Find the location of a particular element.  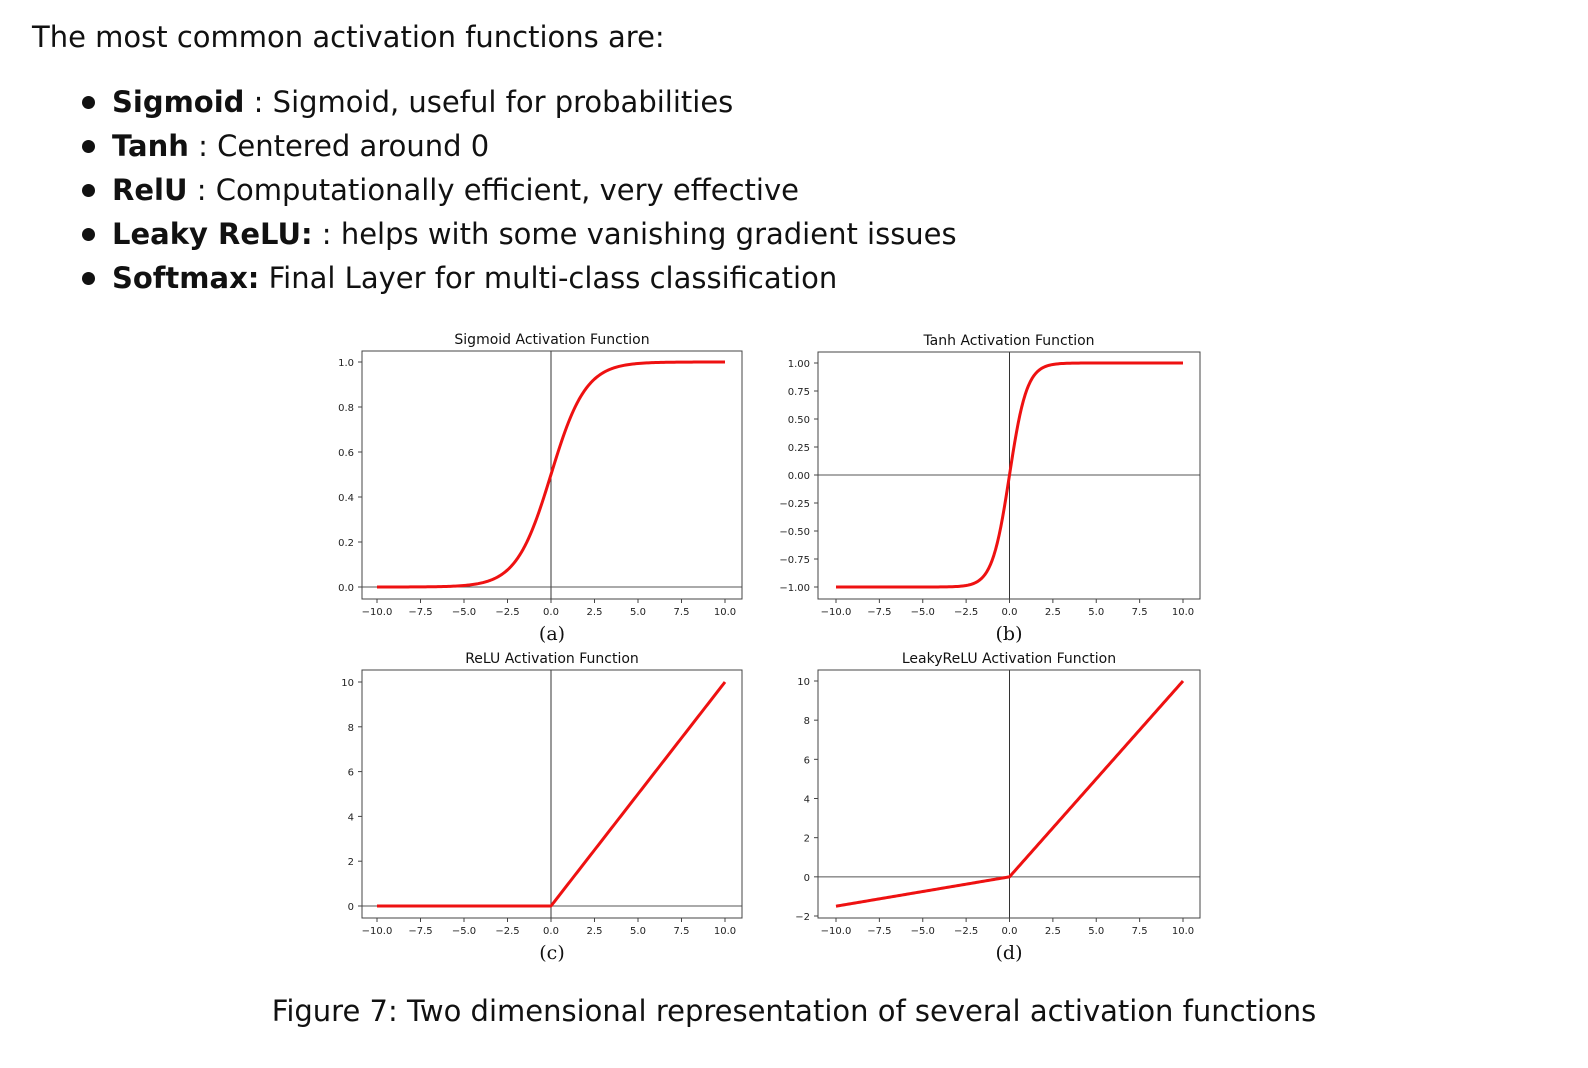

y-tick-label: −1.00 is located at coordinates (794, 588).